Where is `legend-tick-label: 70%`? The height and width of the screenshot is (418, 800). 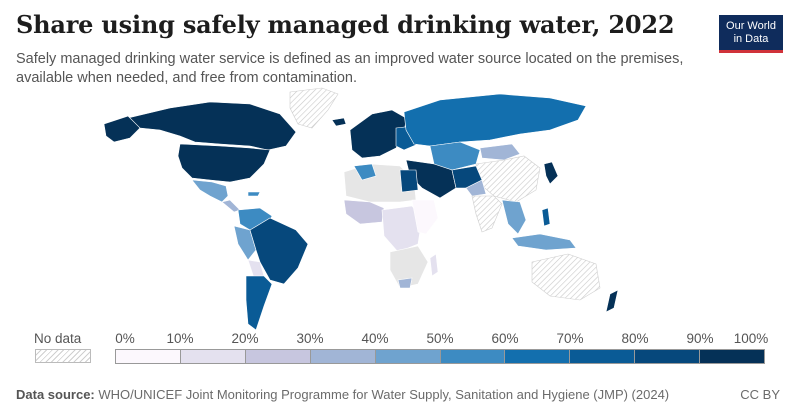
legend-tick-label: 70% is located at coordinates (570, 338).